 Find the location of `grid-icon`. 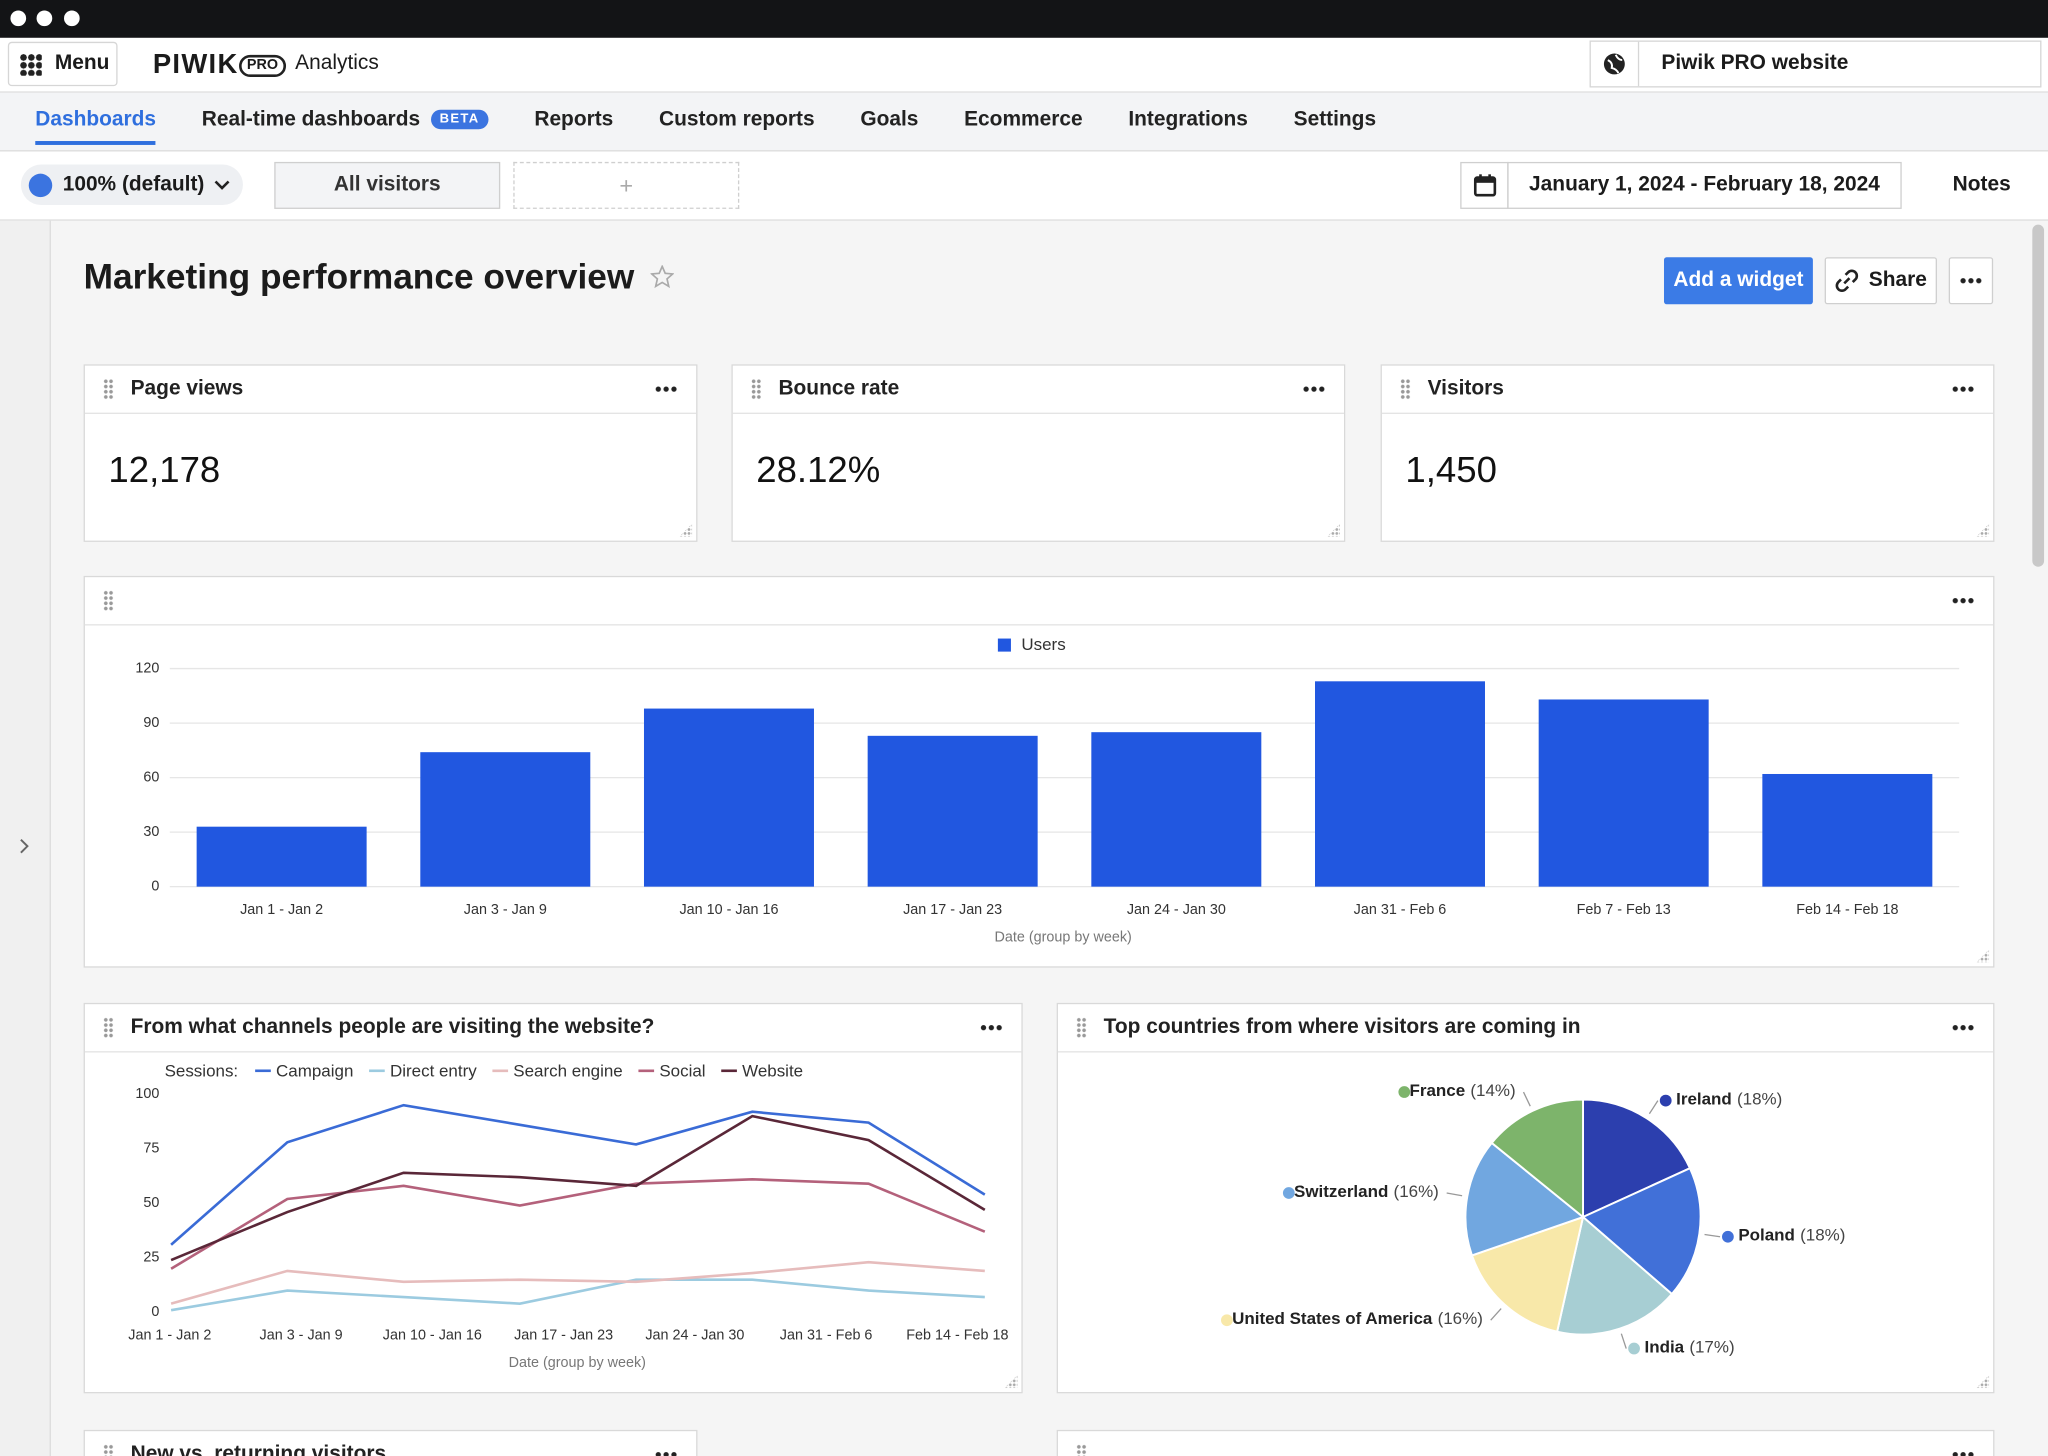

grid-icon is located at coordinates (30, 64).